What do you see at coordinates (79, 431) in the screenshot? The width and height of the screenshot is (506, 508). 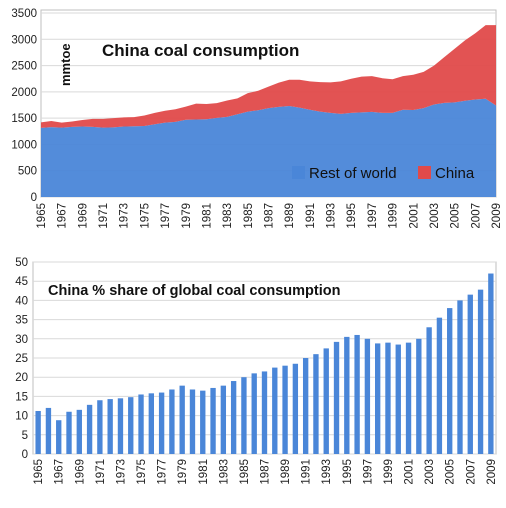 I see `bar-1969` at bounding box center [79, 431].